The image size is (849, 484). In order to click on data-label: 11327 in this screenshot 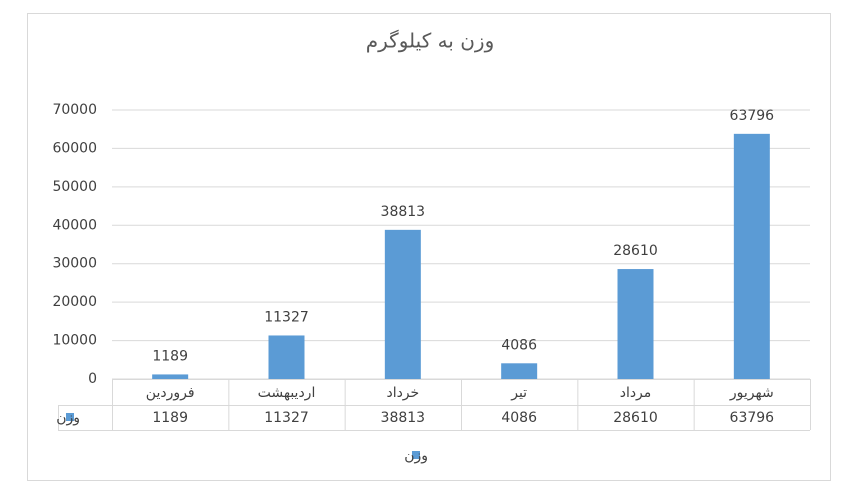, I will do `click(286, 317)`.